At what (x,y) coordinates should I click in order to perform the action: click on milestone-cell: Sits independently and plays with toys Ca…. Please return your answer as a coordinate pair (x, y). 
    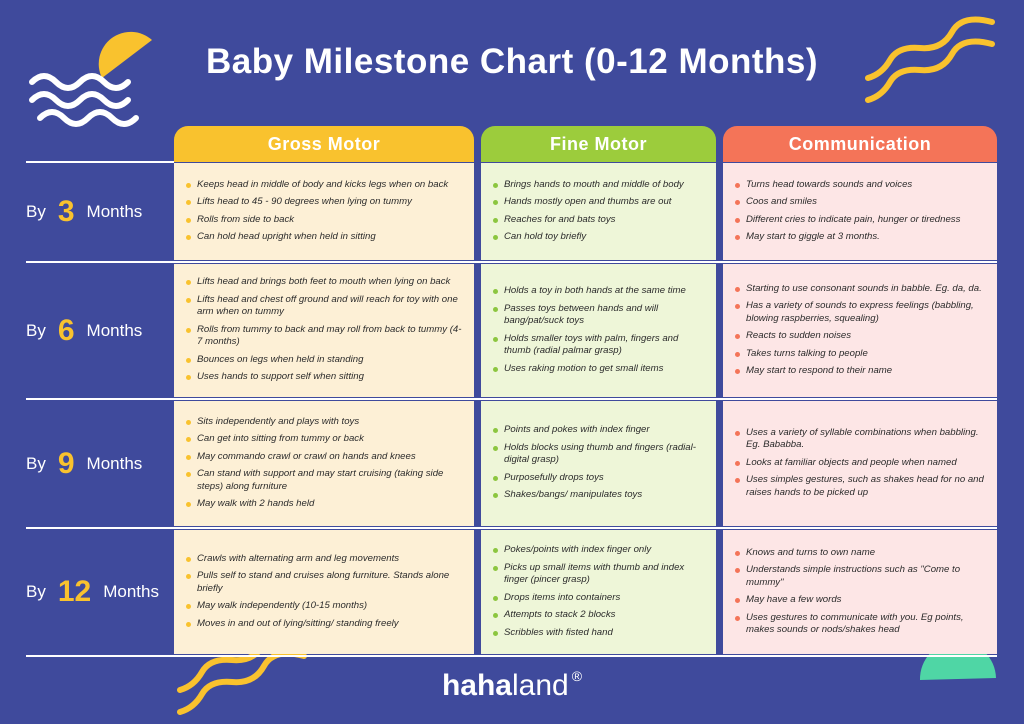
    Looking at the image, I should click on (324, 463).